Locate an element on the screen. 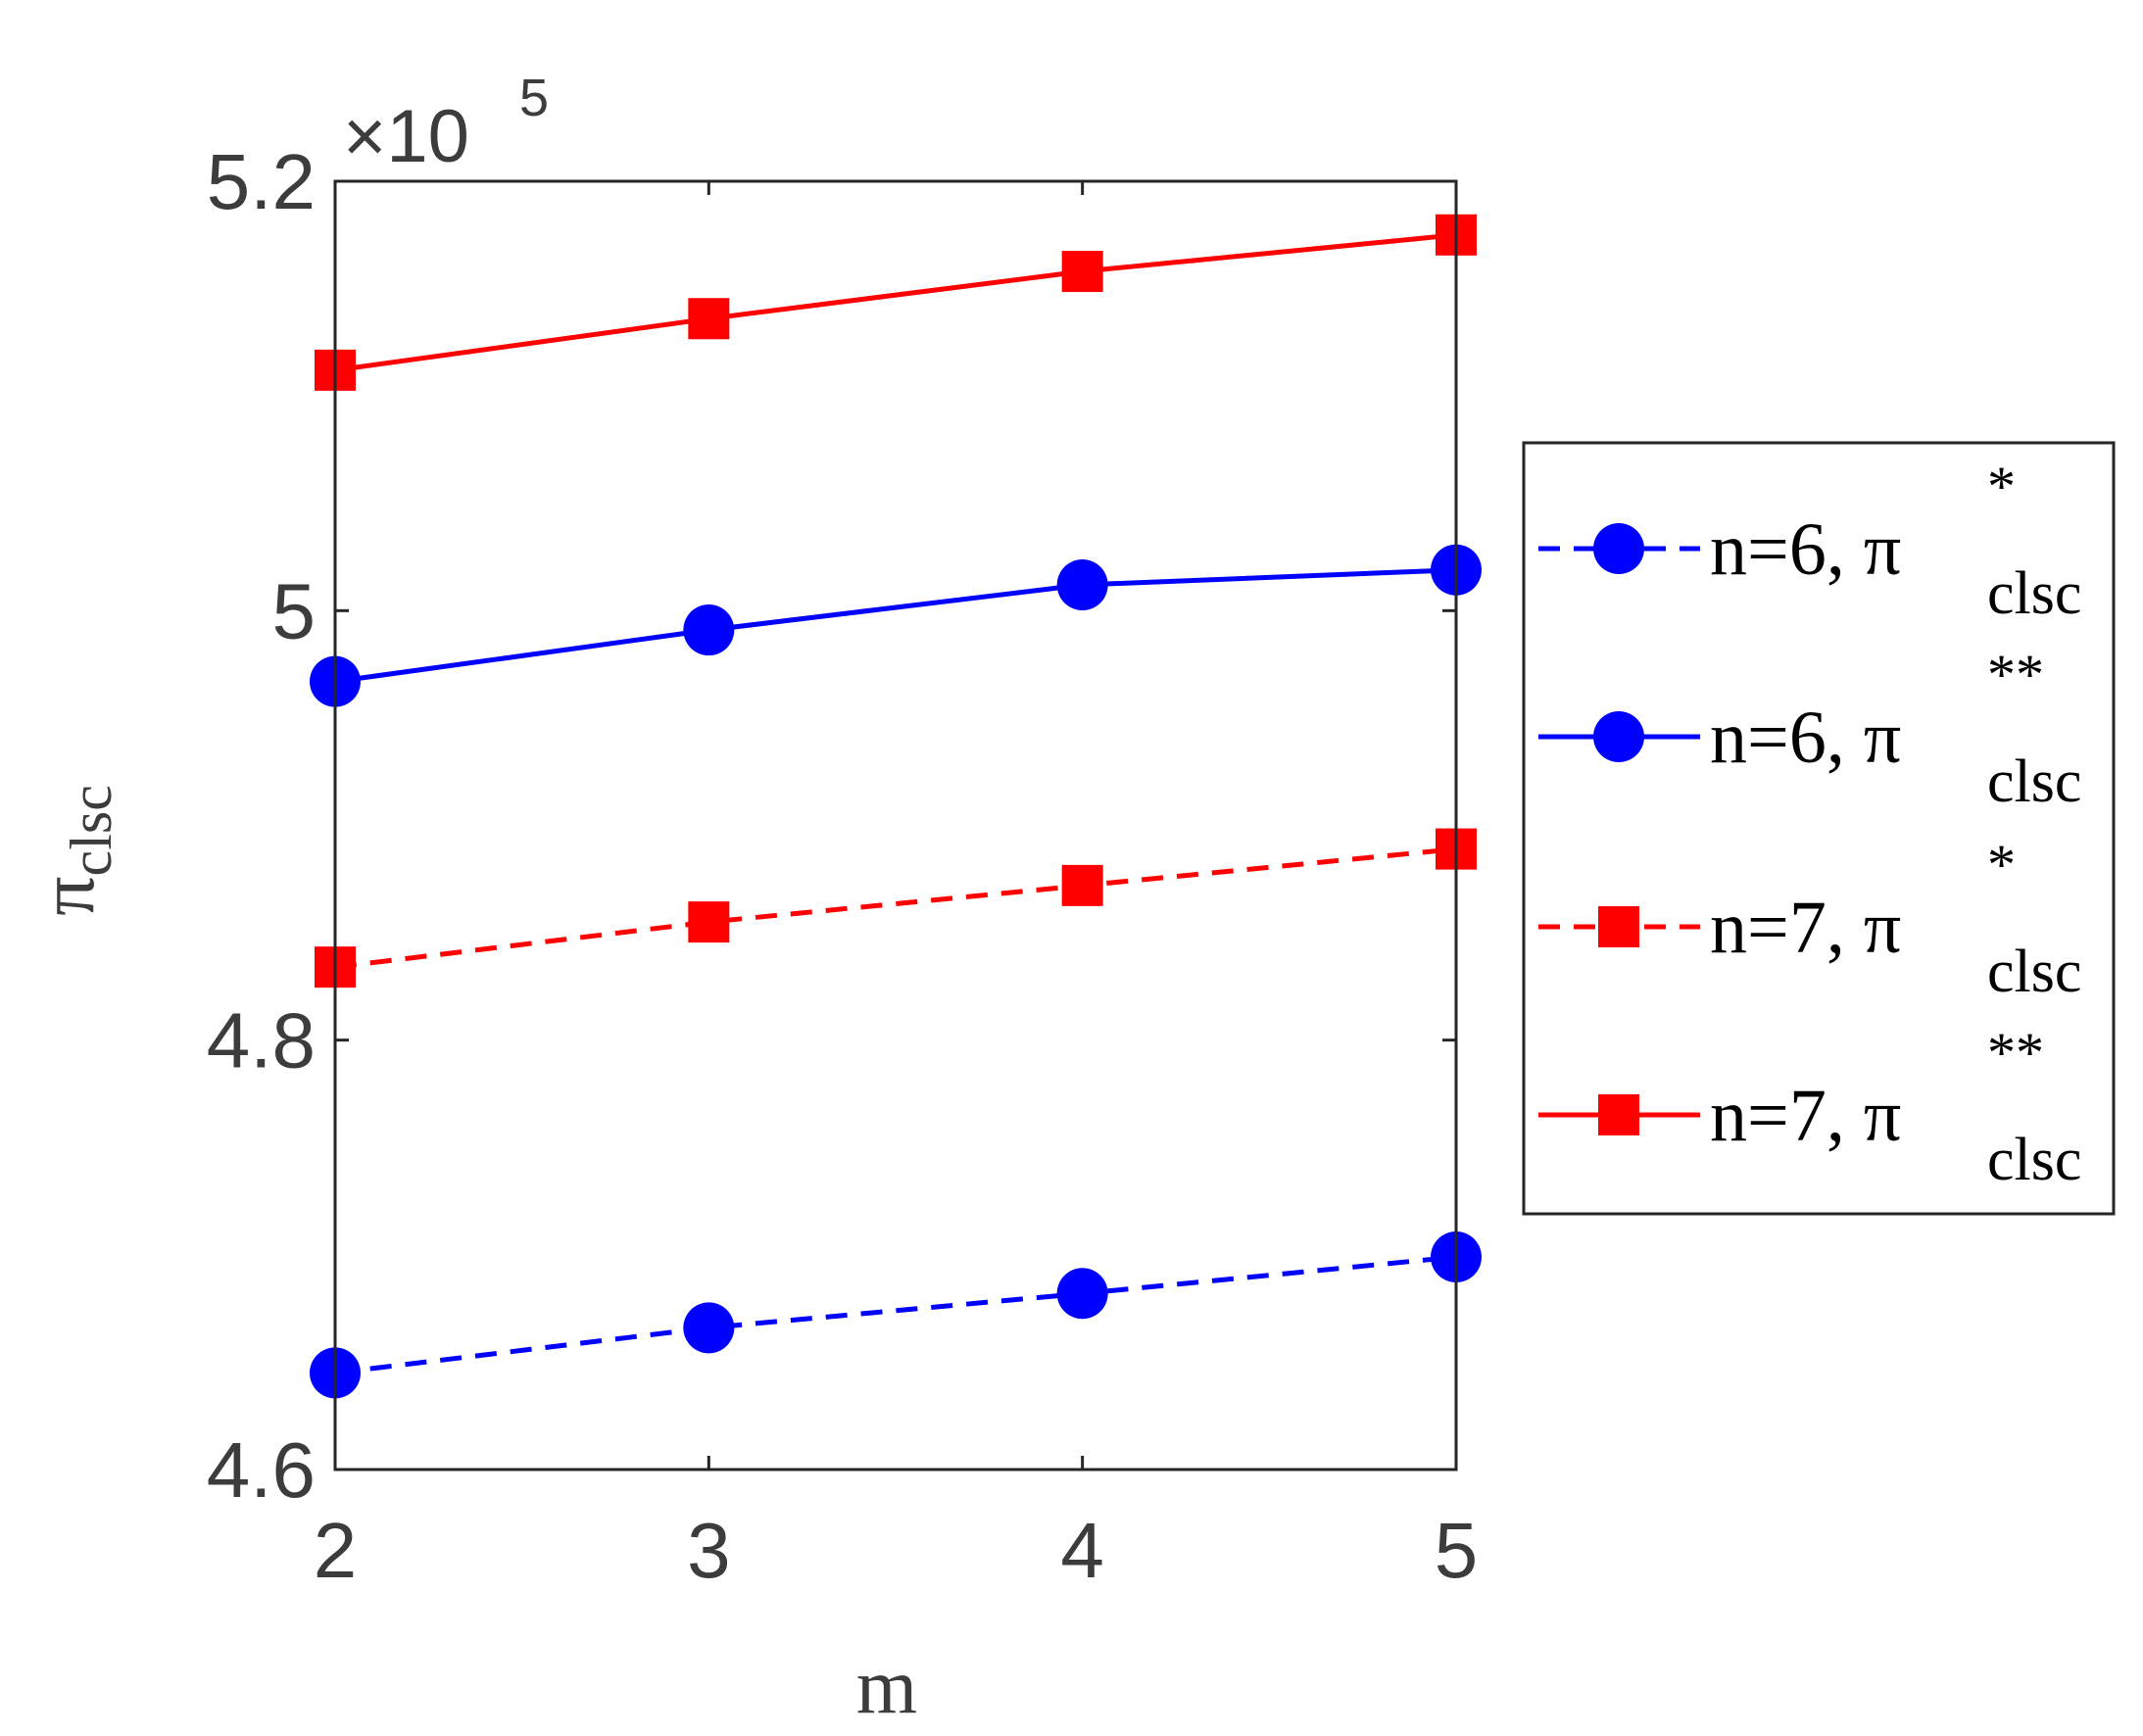 This screenshot has width=2143, height=1736. legend-entry-3: n=7, π * clsc is located at coordinates (1809, 919).